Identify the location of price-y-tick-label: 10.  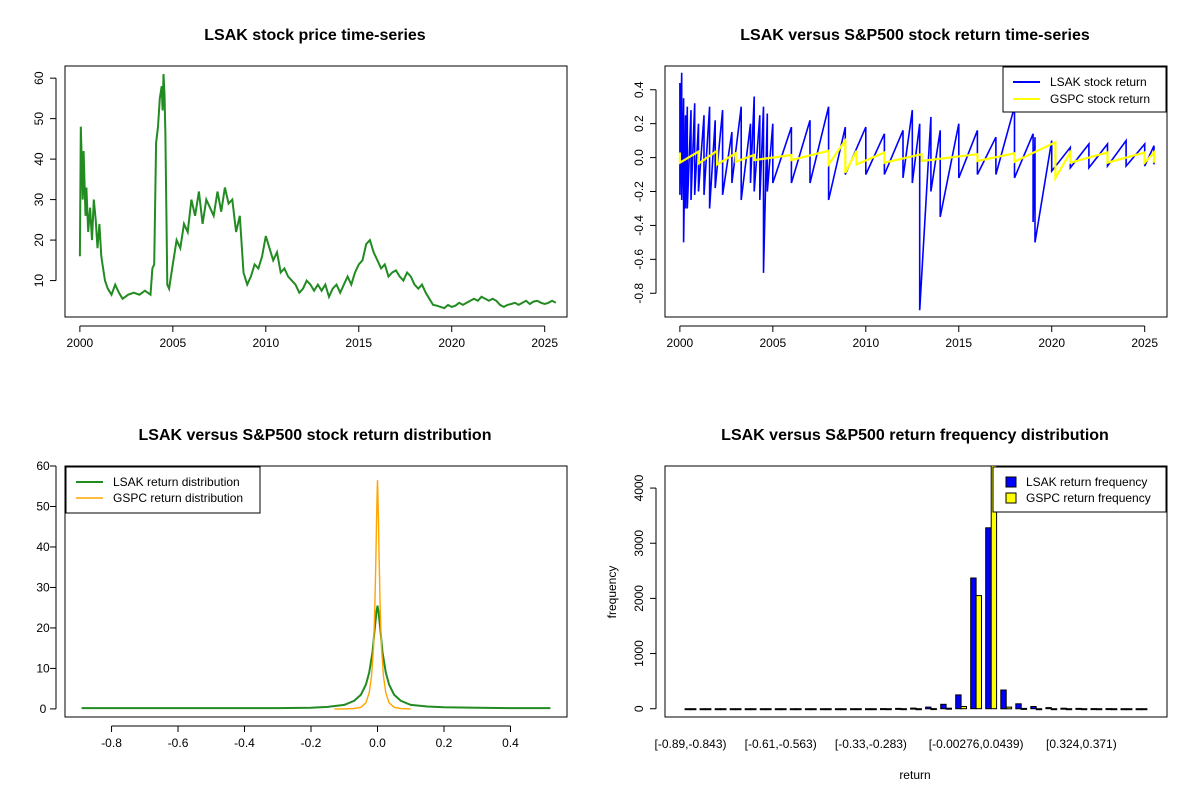
(39, 281).